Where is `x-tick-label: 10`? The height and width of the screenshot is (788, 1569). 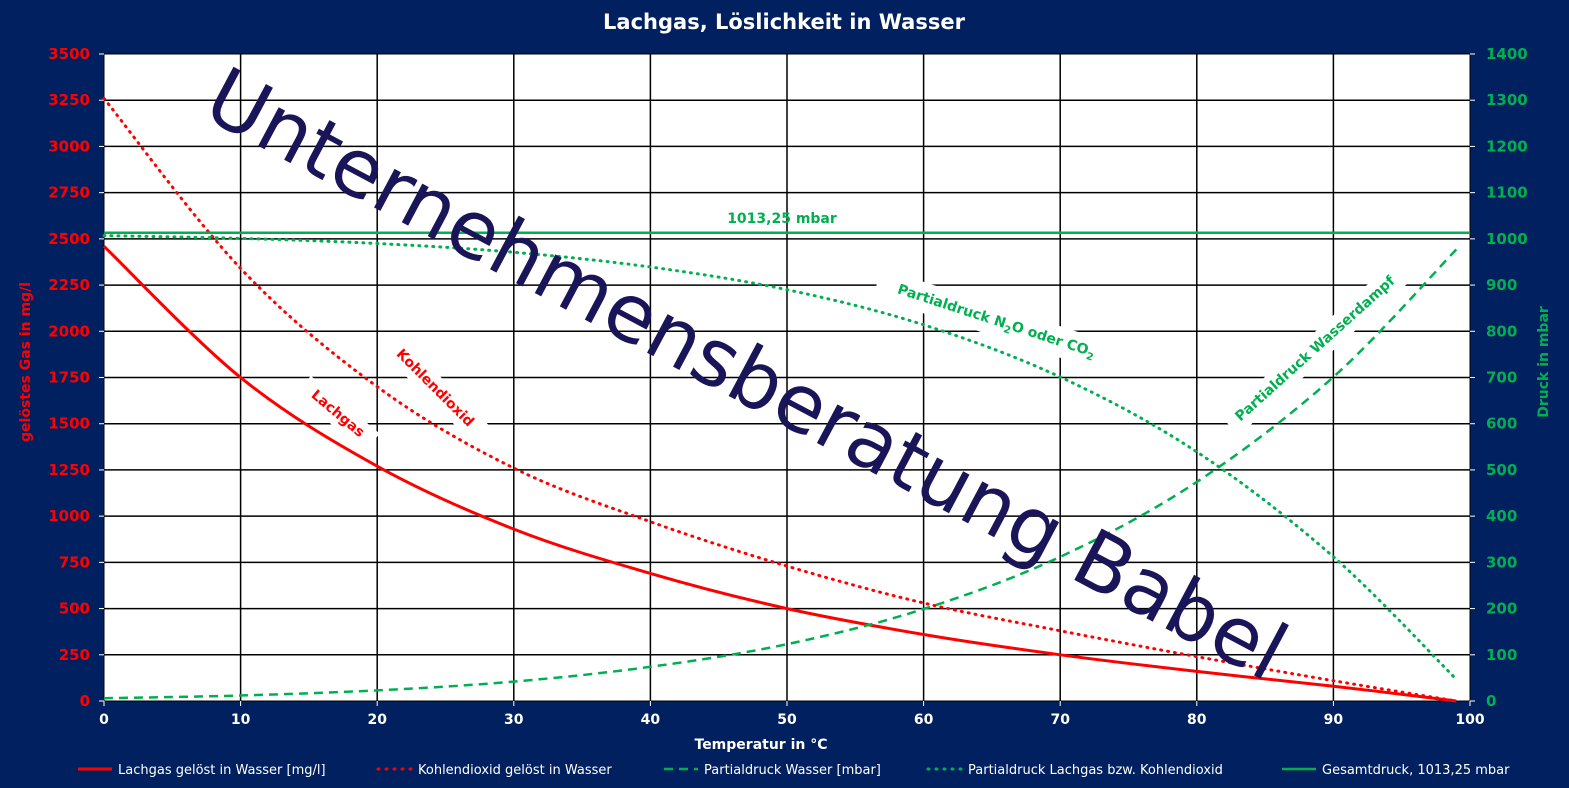
x-tick-label: 10 is located at coordinates (241, 720).